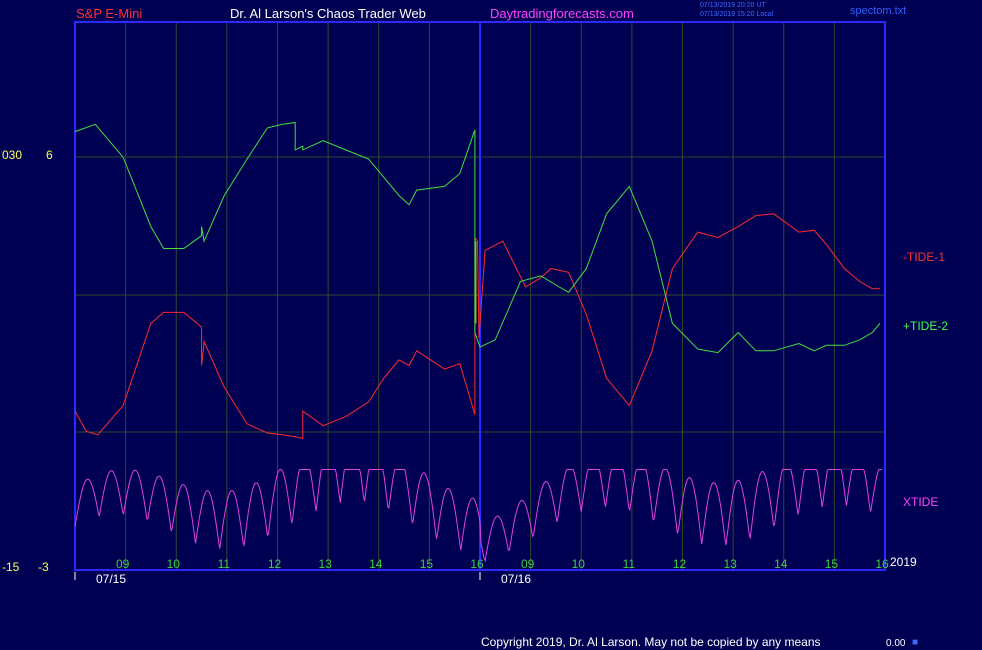  Describe the element at coordinates (924, 257) in the screenshot. I see `legend-tide1: -TIDE-1` at that location.